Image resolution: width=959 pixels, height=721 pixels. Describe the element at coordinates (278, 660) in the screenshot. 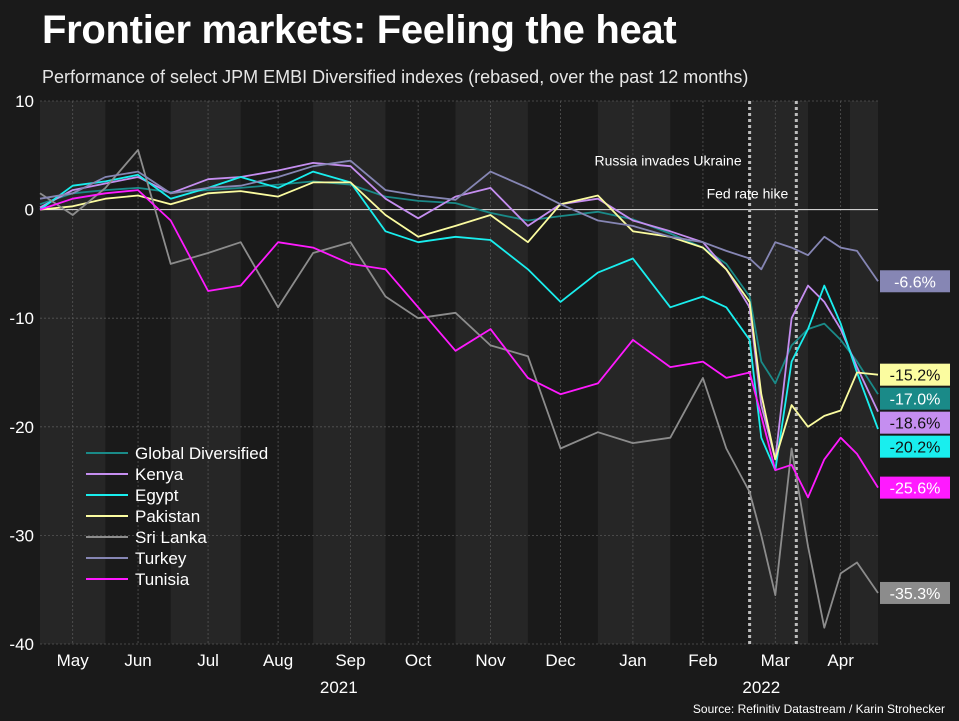

I see `x-tick-label: Aug` at that location.